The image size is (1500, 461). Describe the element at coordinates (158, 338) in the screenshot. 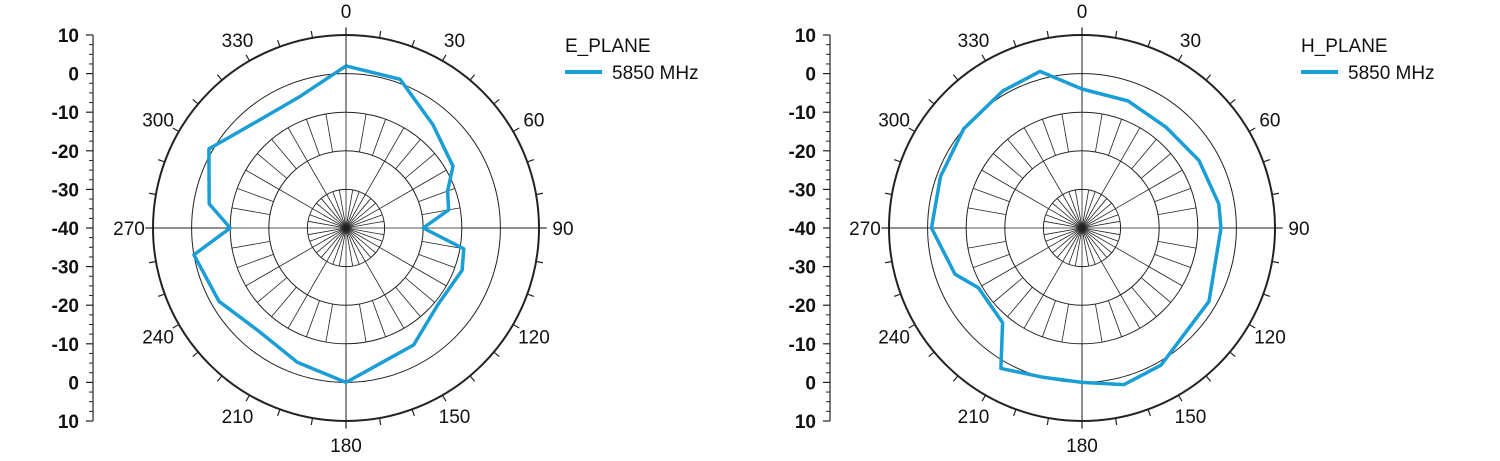

I see `angle-label: 240` at that location.